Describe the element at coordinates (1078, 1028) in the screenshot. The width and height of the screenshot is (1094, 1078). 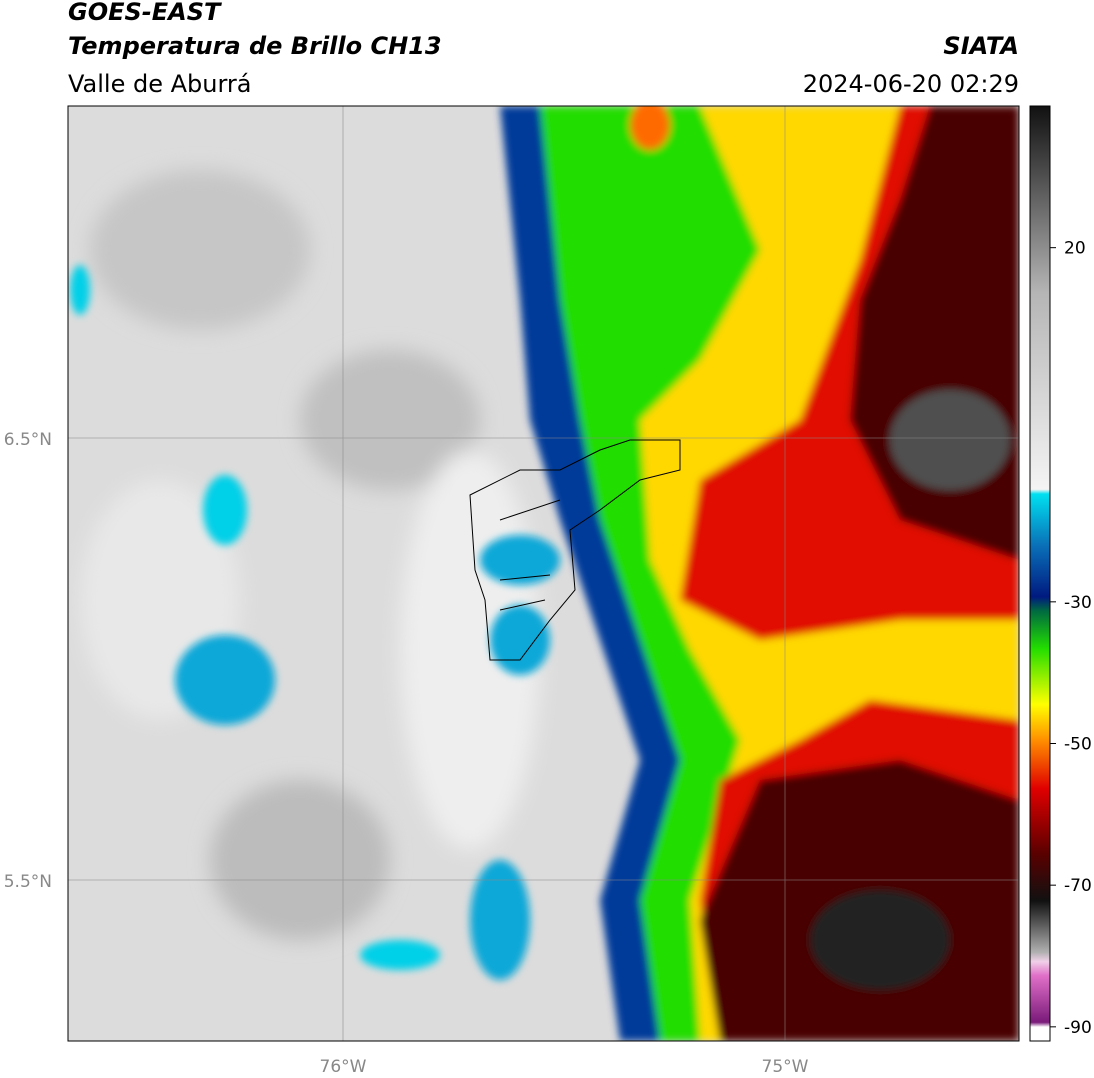
I see `colorbar-tick-label: -90` at that location.